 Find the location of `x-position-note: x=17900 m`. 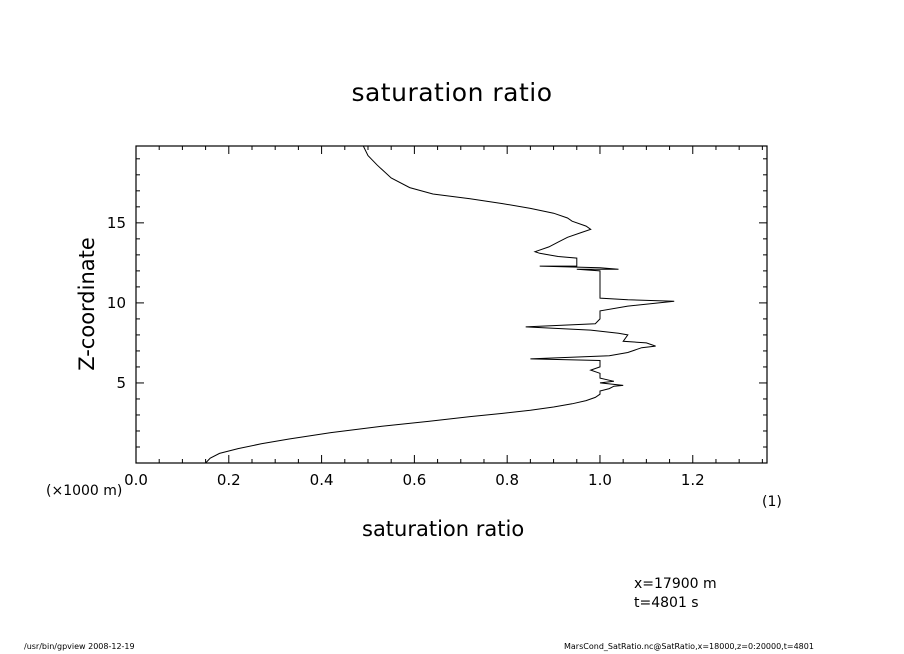

x-position-note: x=17900 m is located at coordinates (675, 584).